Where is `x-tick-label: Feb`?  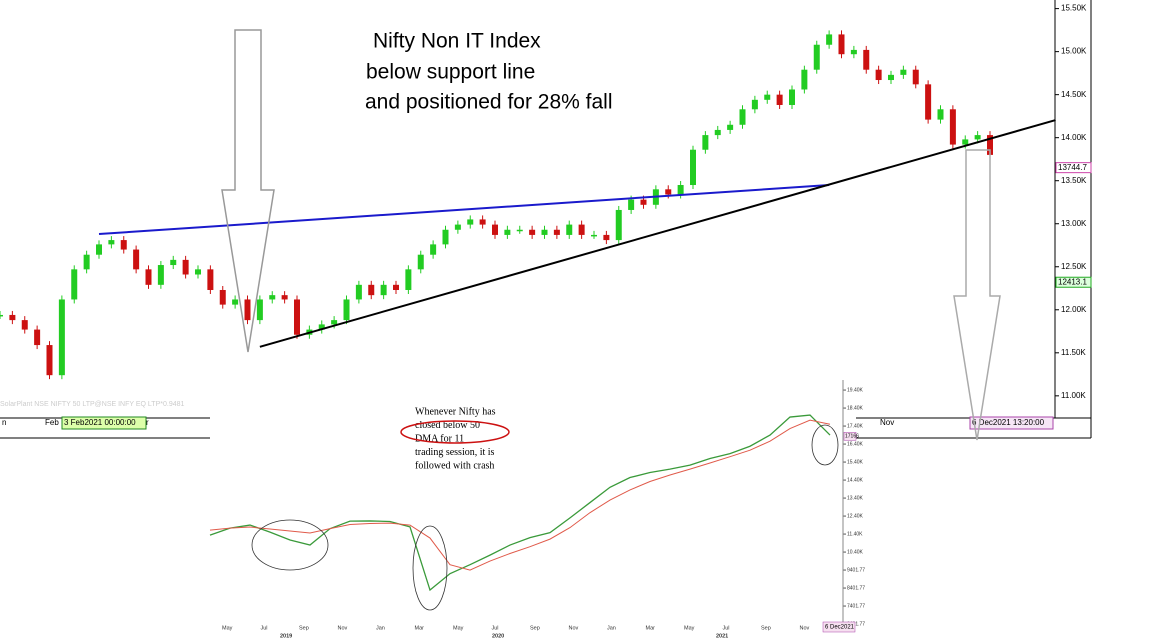 x-tick-label: Feb is located at coordinates (52, 422).